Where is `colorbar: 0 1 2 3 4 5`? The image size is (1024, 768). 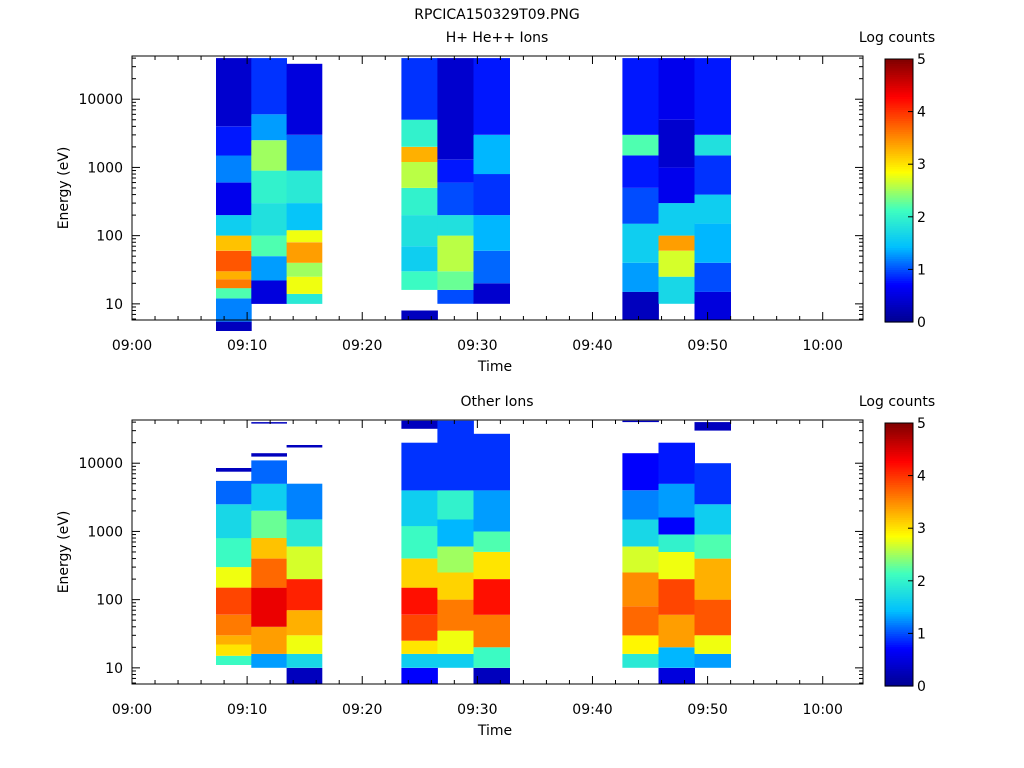
colorbar: 0 1 2 3 4 5 is located at coordinates (905, 555).